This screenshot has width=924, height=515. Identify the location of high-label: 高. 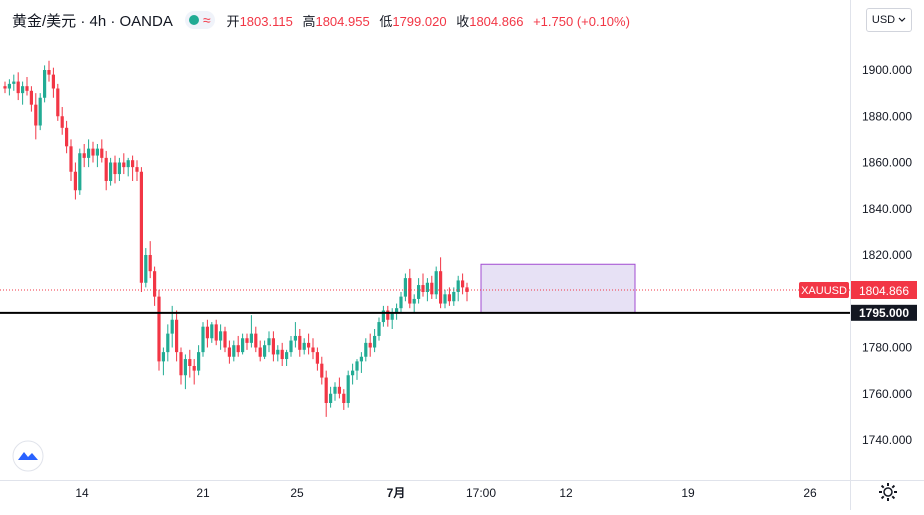
(309, 21).